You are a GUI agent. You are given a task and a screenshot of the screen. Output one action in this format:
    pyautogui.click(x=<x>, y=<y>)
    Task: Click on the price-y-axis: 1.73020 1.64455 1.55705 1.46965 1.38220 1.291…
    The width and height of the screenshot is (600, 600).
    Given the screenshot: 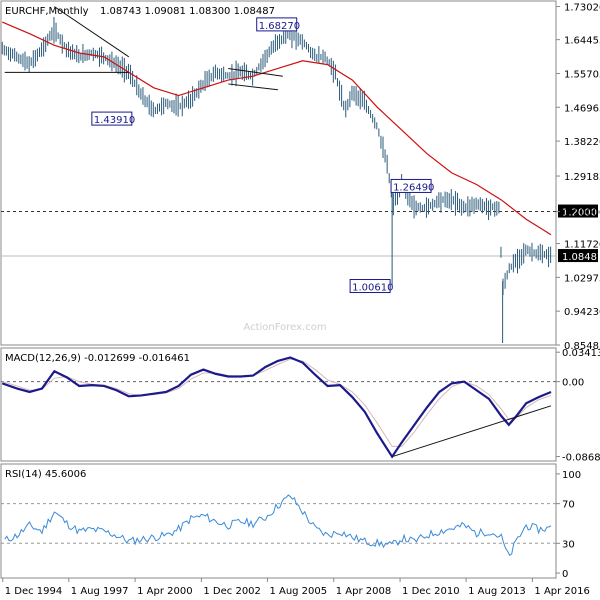 What is the action you would take?
    pyautogui.click(x=578, y=177)
    